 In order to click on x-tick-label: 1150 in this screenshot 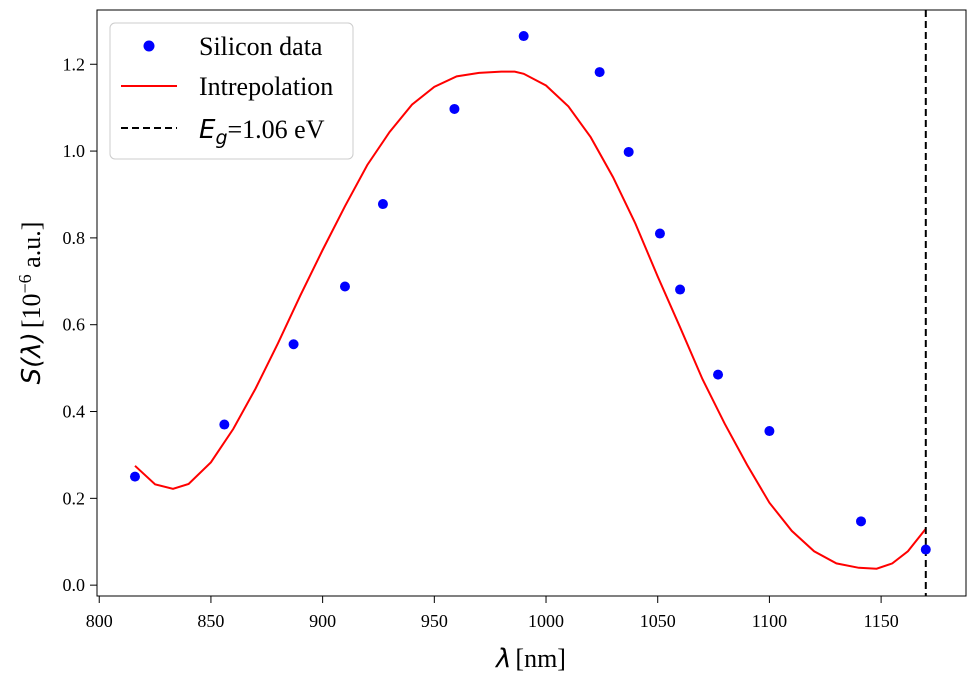, I will do `click(880, 621)`.